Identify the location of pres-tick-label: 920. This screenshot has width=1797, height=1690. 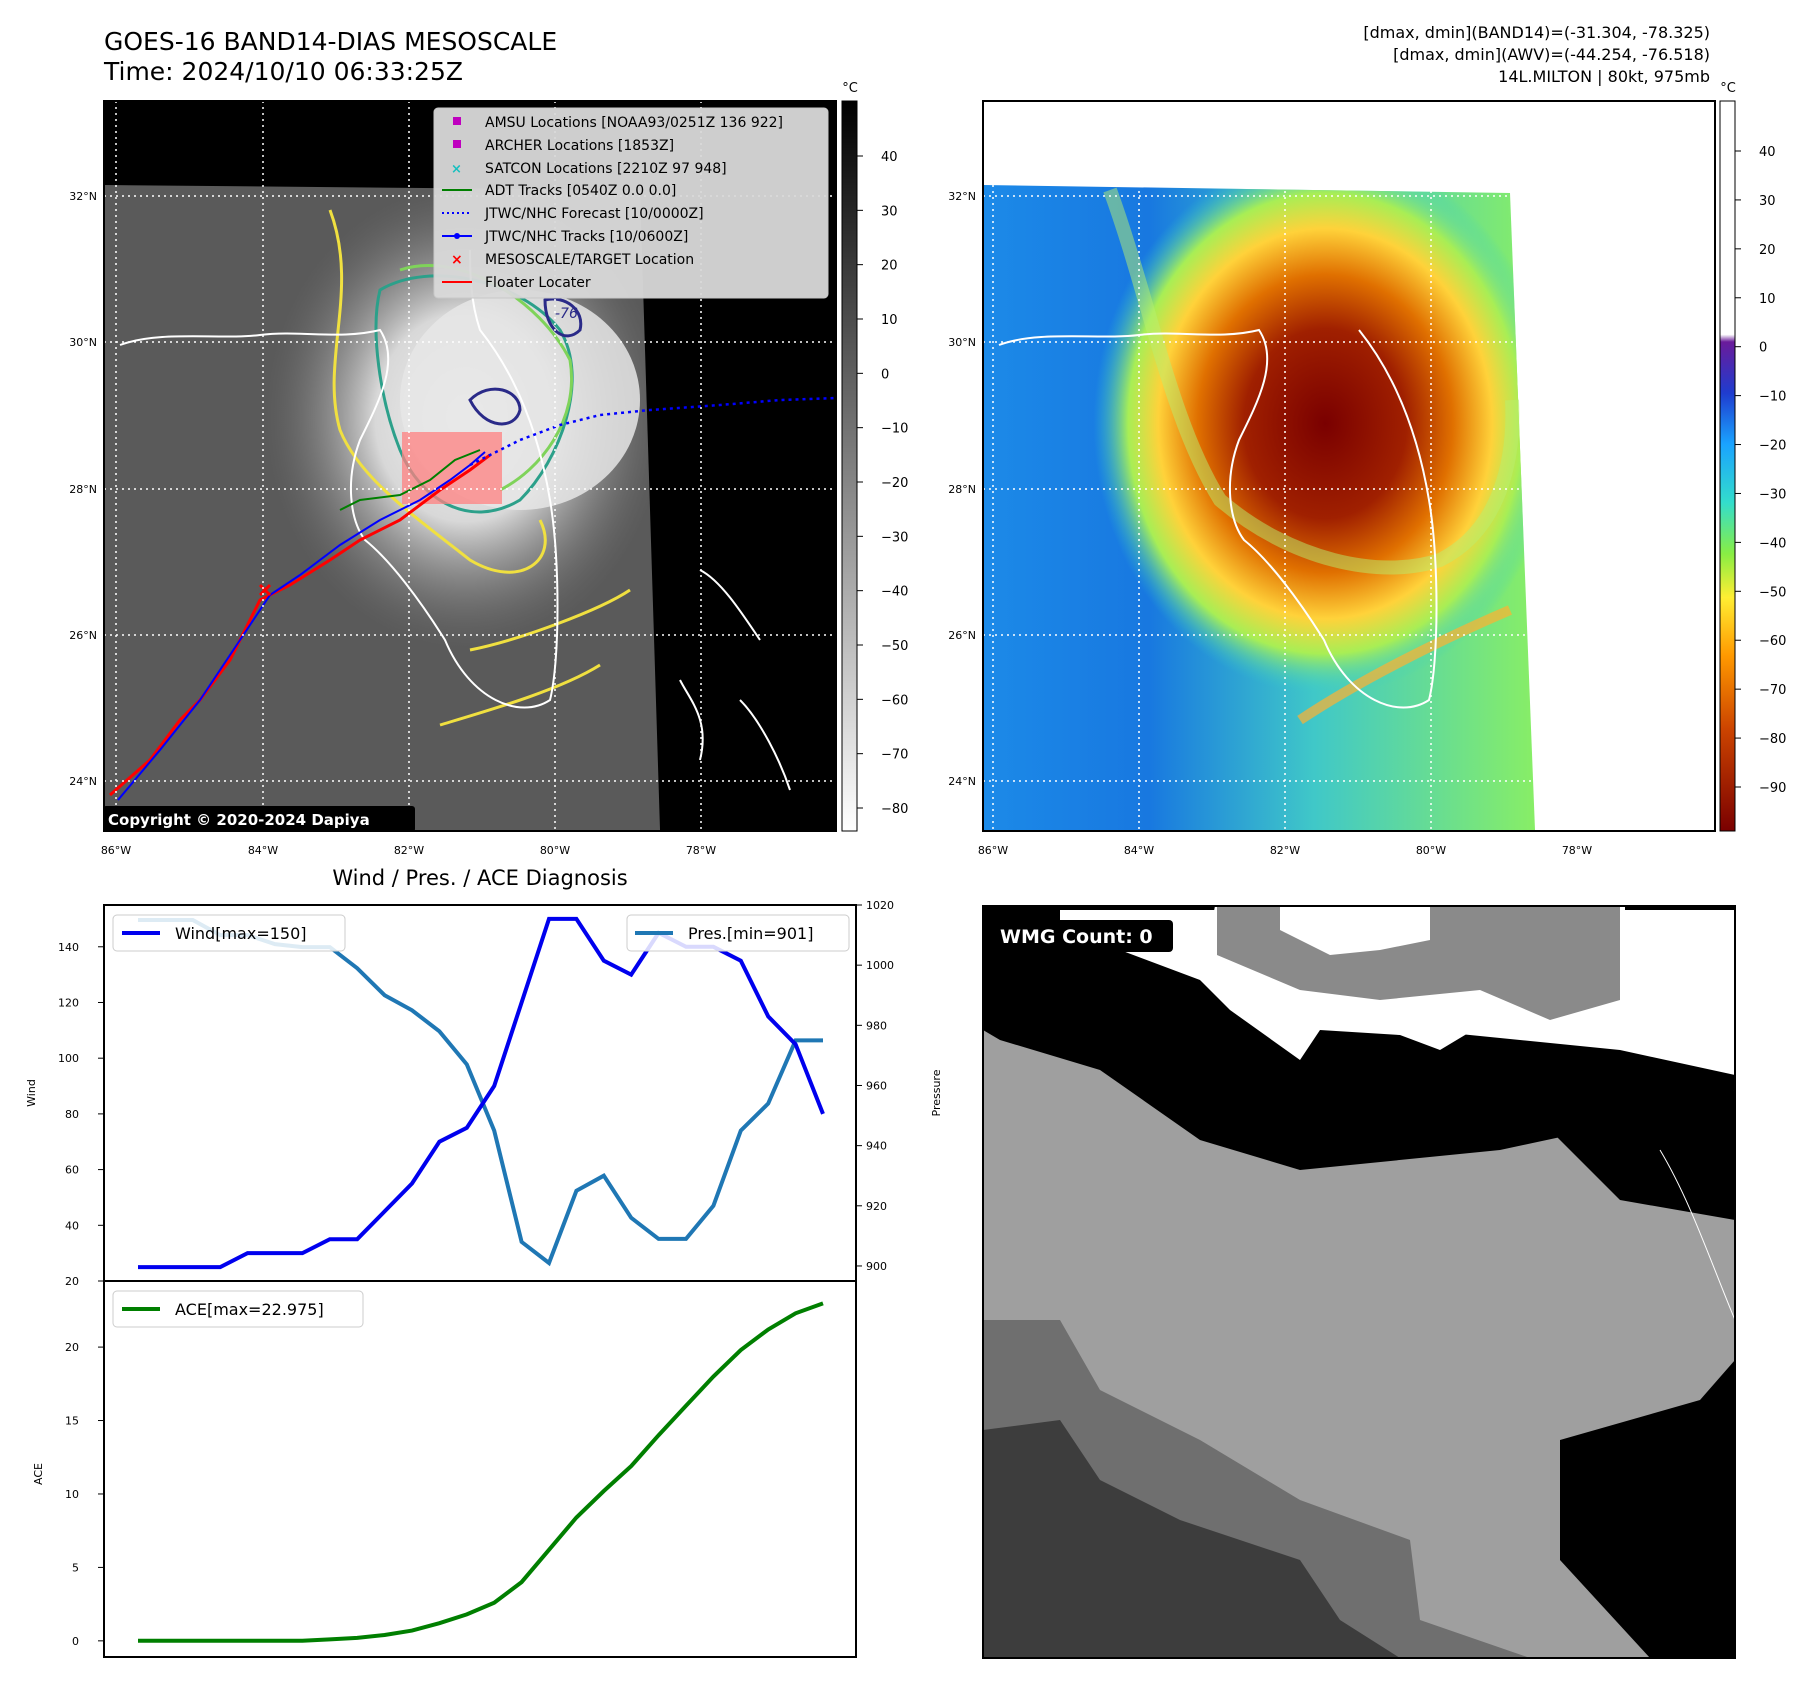
(876, 1206).